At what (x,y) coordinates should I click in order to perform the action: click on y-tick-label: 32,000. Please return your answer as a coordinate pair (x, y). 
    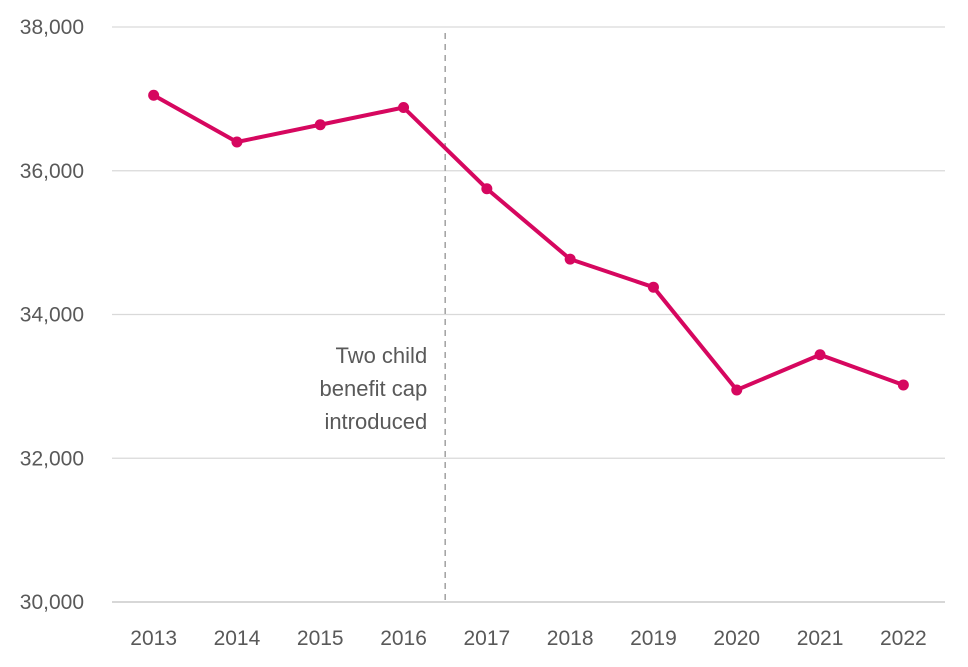
    Looking at the image, I should click on (52, 458).